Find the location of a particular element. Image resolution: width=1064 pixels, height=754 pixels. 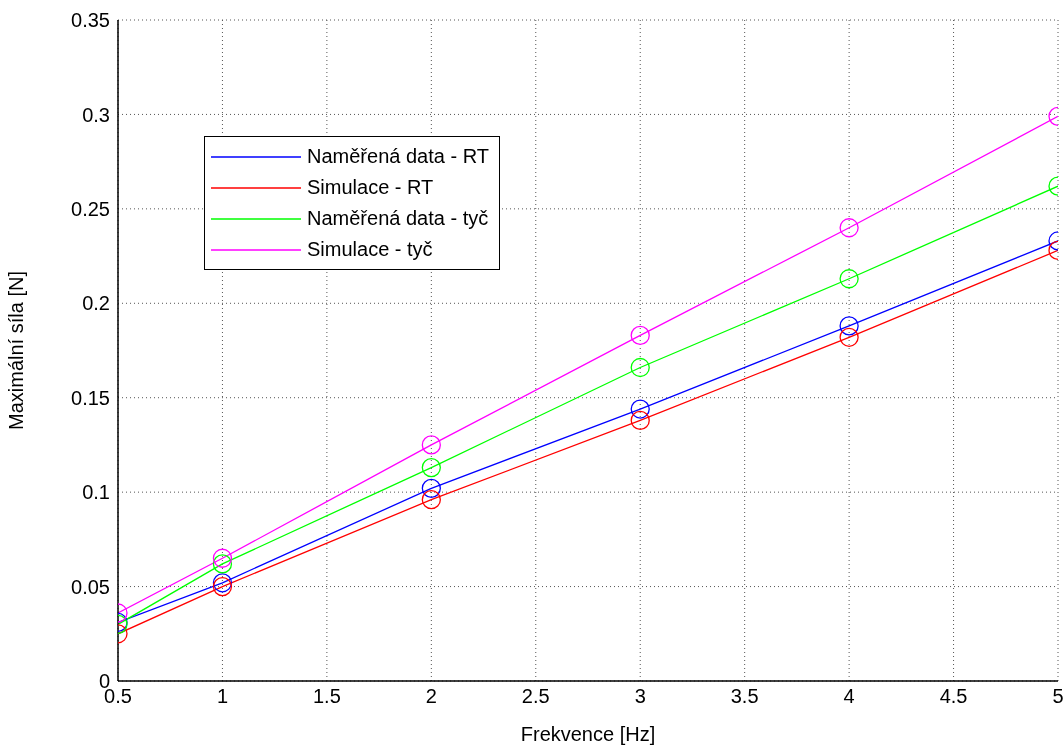

legend-label: Naměřená data - tyč is located at coordinates (398, 218).